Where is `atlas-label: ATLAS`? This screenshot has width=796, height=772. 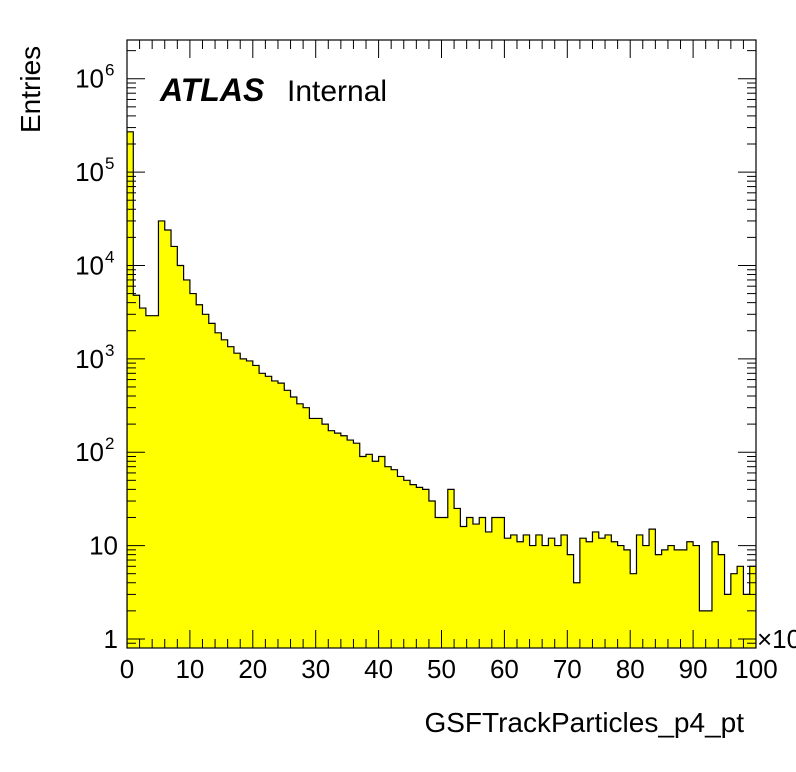 atlas-label: ATLAS is located at coordinates (212, 90).